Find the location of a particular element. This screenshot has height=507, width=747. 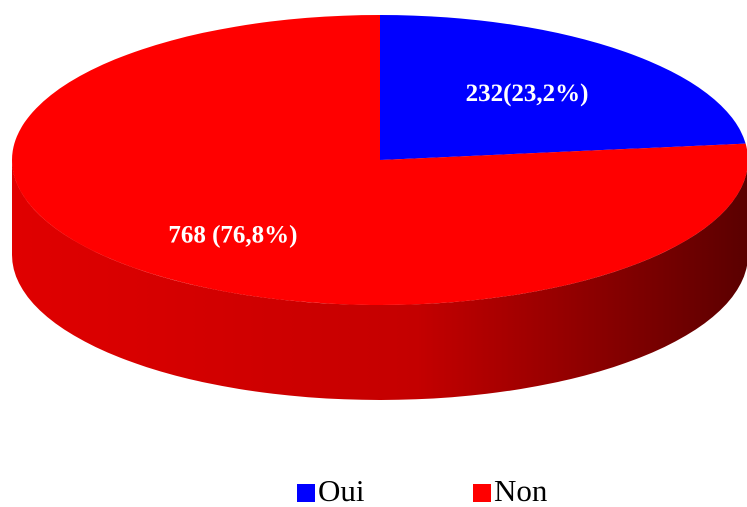

legend-label: Non is located at coordinates (521, 490).